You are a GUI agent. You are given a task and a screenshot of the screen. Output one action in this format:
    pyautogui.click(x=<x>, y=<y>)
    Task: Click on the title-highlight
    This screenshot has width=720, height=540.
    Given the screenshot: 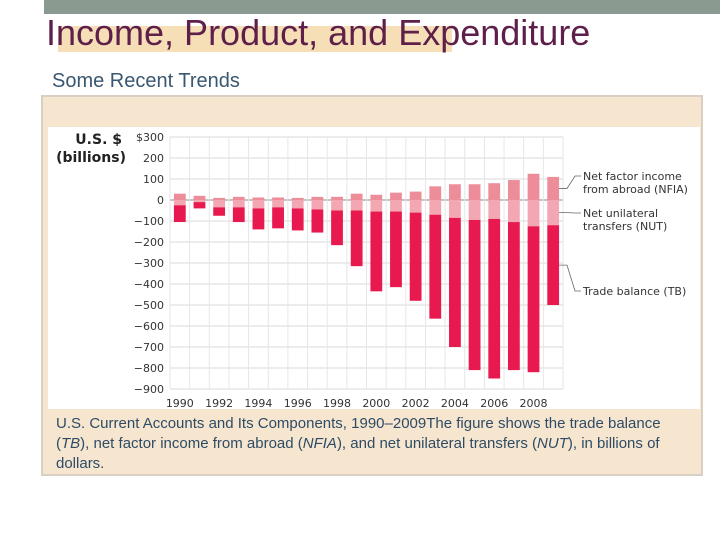 What is the action you would take?
    pyautogui.click(x=255, y=39)
    